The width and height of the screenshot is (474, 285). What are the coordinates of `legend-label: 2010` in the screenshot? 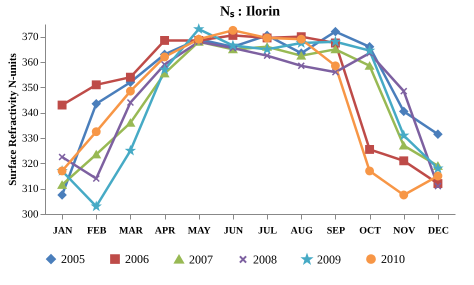 It's located at (393, 259).